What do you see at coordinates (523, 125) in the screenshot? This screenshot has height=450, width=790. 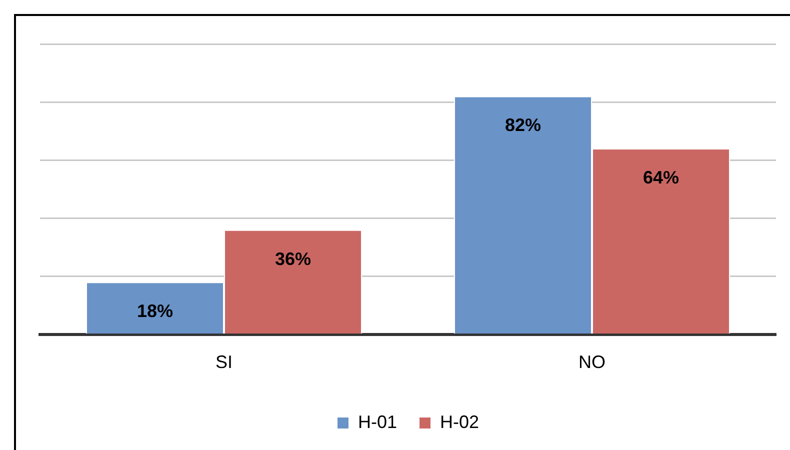 I see `data-label: 82%` at bounding box center [523, 125].